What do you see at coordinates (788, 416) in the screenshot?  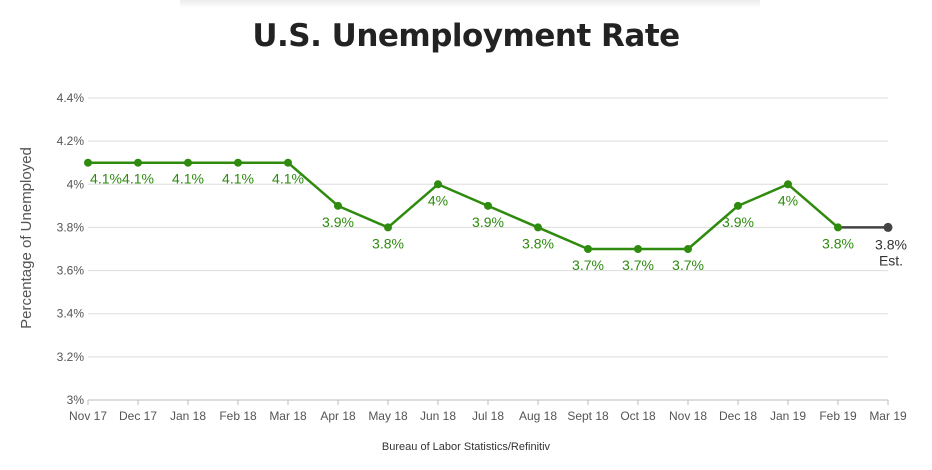 I see `x-tick-label: Jan 19` at bounding box center [788, 416].